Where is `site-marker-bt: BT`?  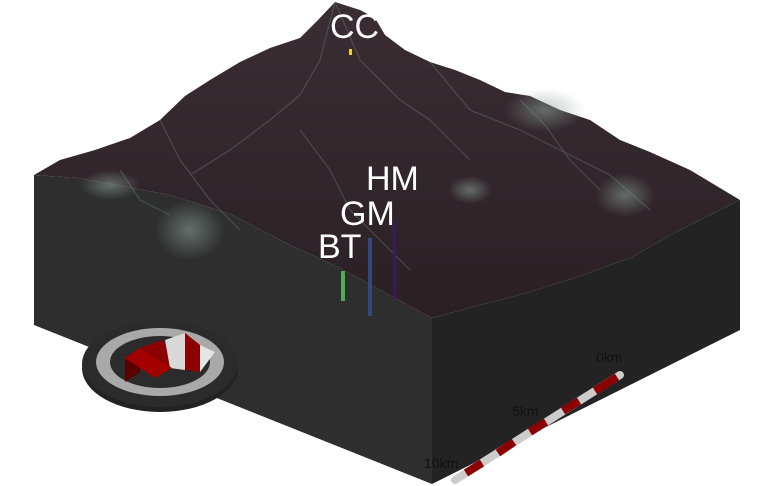
site-marker-bt: BT is located at coordinates (339, 264).